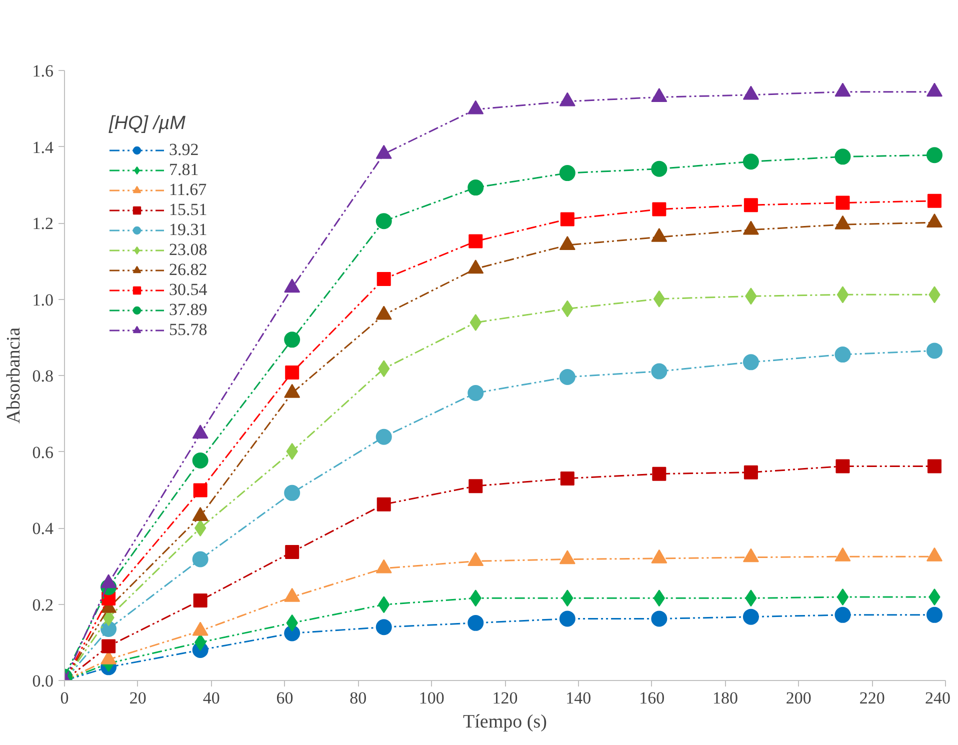 The height and width of the screenshot is (745, 958). What do you see at coordinates (43, 223) in the screenshot?
I see `y-tick-label: 1.2` at bounding box center [43, 223].